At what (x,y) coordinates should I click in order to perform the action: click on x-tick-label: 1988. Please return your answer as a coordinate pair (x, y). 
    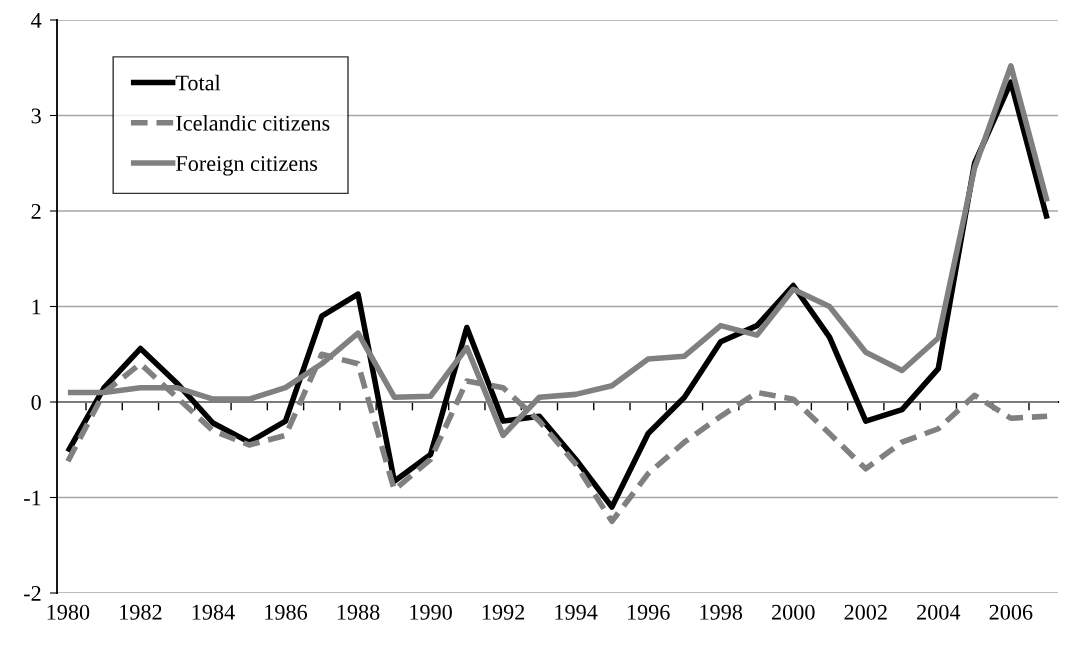
    Looking at the image, I should click on (358, 612).